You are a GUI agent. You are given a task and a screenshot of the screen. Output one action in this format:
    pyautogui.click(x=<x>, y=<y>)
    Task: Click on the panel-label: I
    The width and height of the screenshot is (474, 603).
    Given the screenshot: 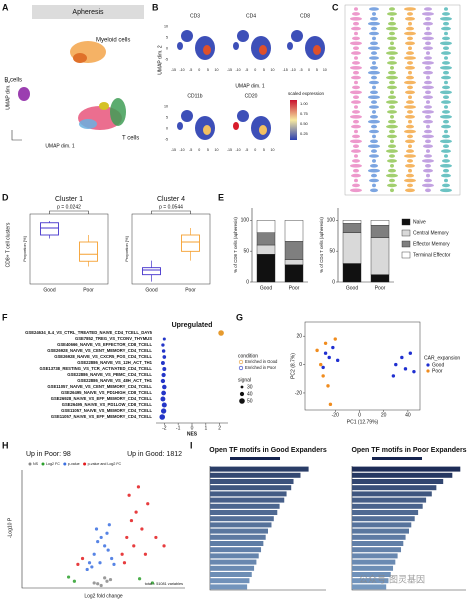 What is the action you would take?
    pyautogui.click(x=191, y=445)
    